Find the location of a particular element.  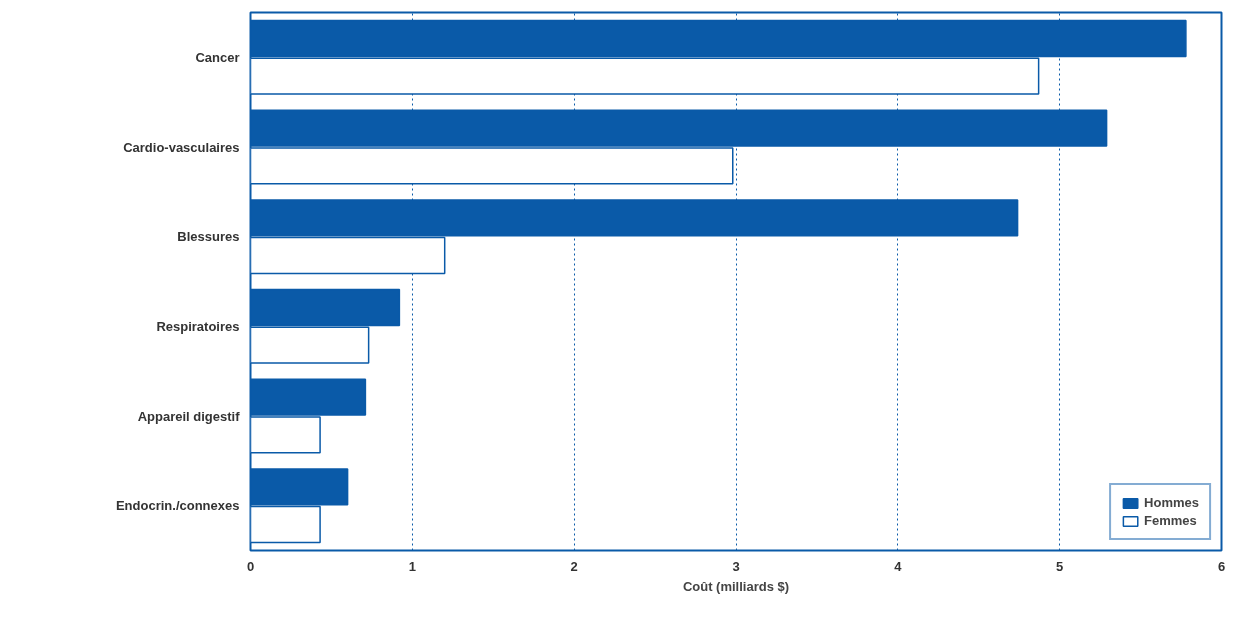

x-tick-label: 5 is located at coordinates (1060, 566).